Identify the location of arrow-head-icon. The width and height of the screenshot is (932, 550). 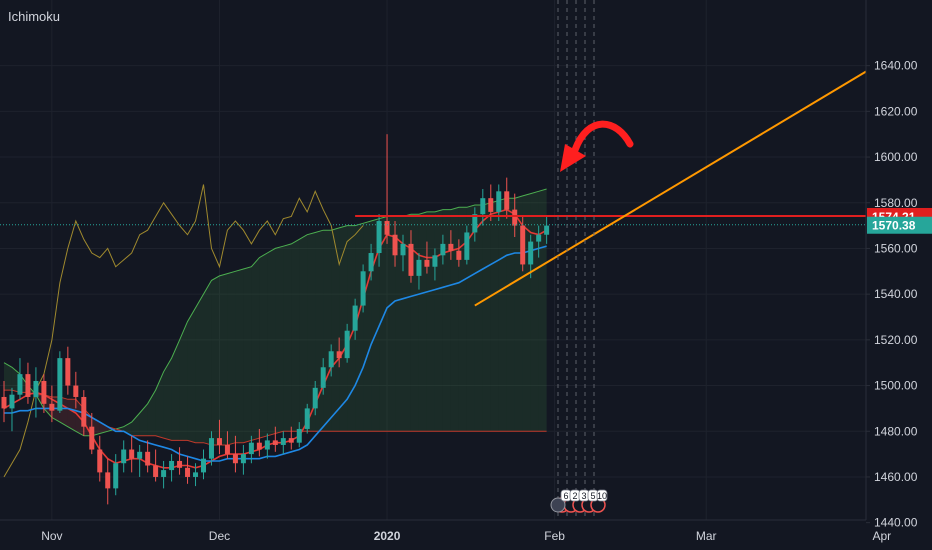
(573, 158).